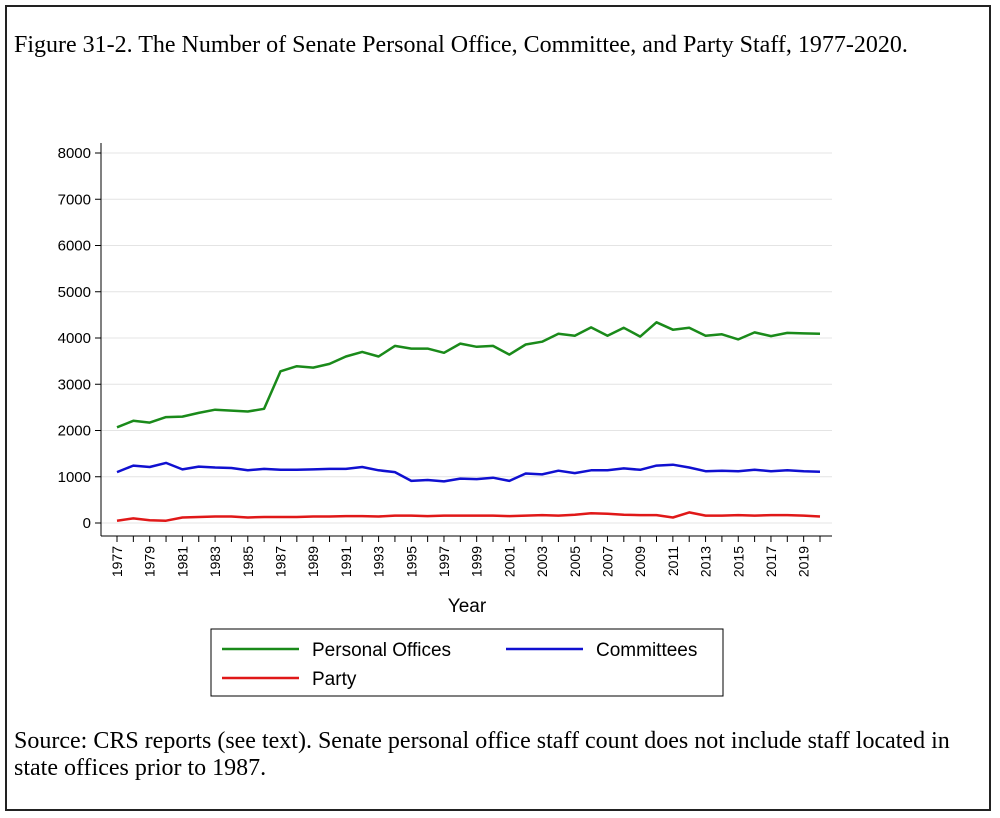 This screenshot has height=818, width=1000. What do you see at coordinates (509, 561) in the screenshot?
I see `x-tick-label: 2001` at bounding box center [509, 561].